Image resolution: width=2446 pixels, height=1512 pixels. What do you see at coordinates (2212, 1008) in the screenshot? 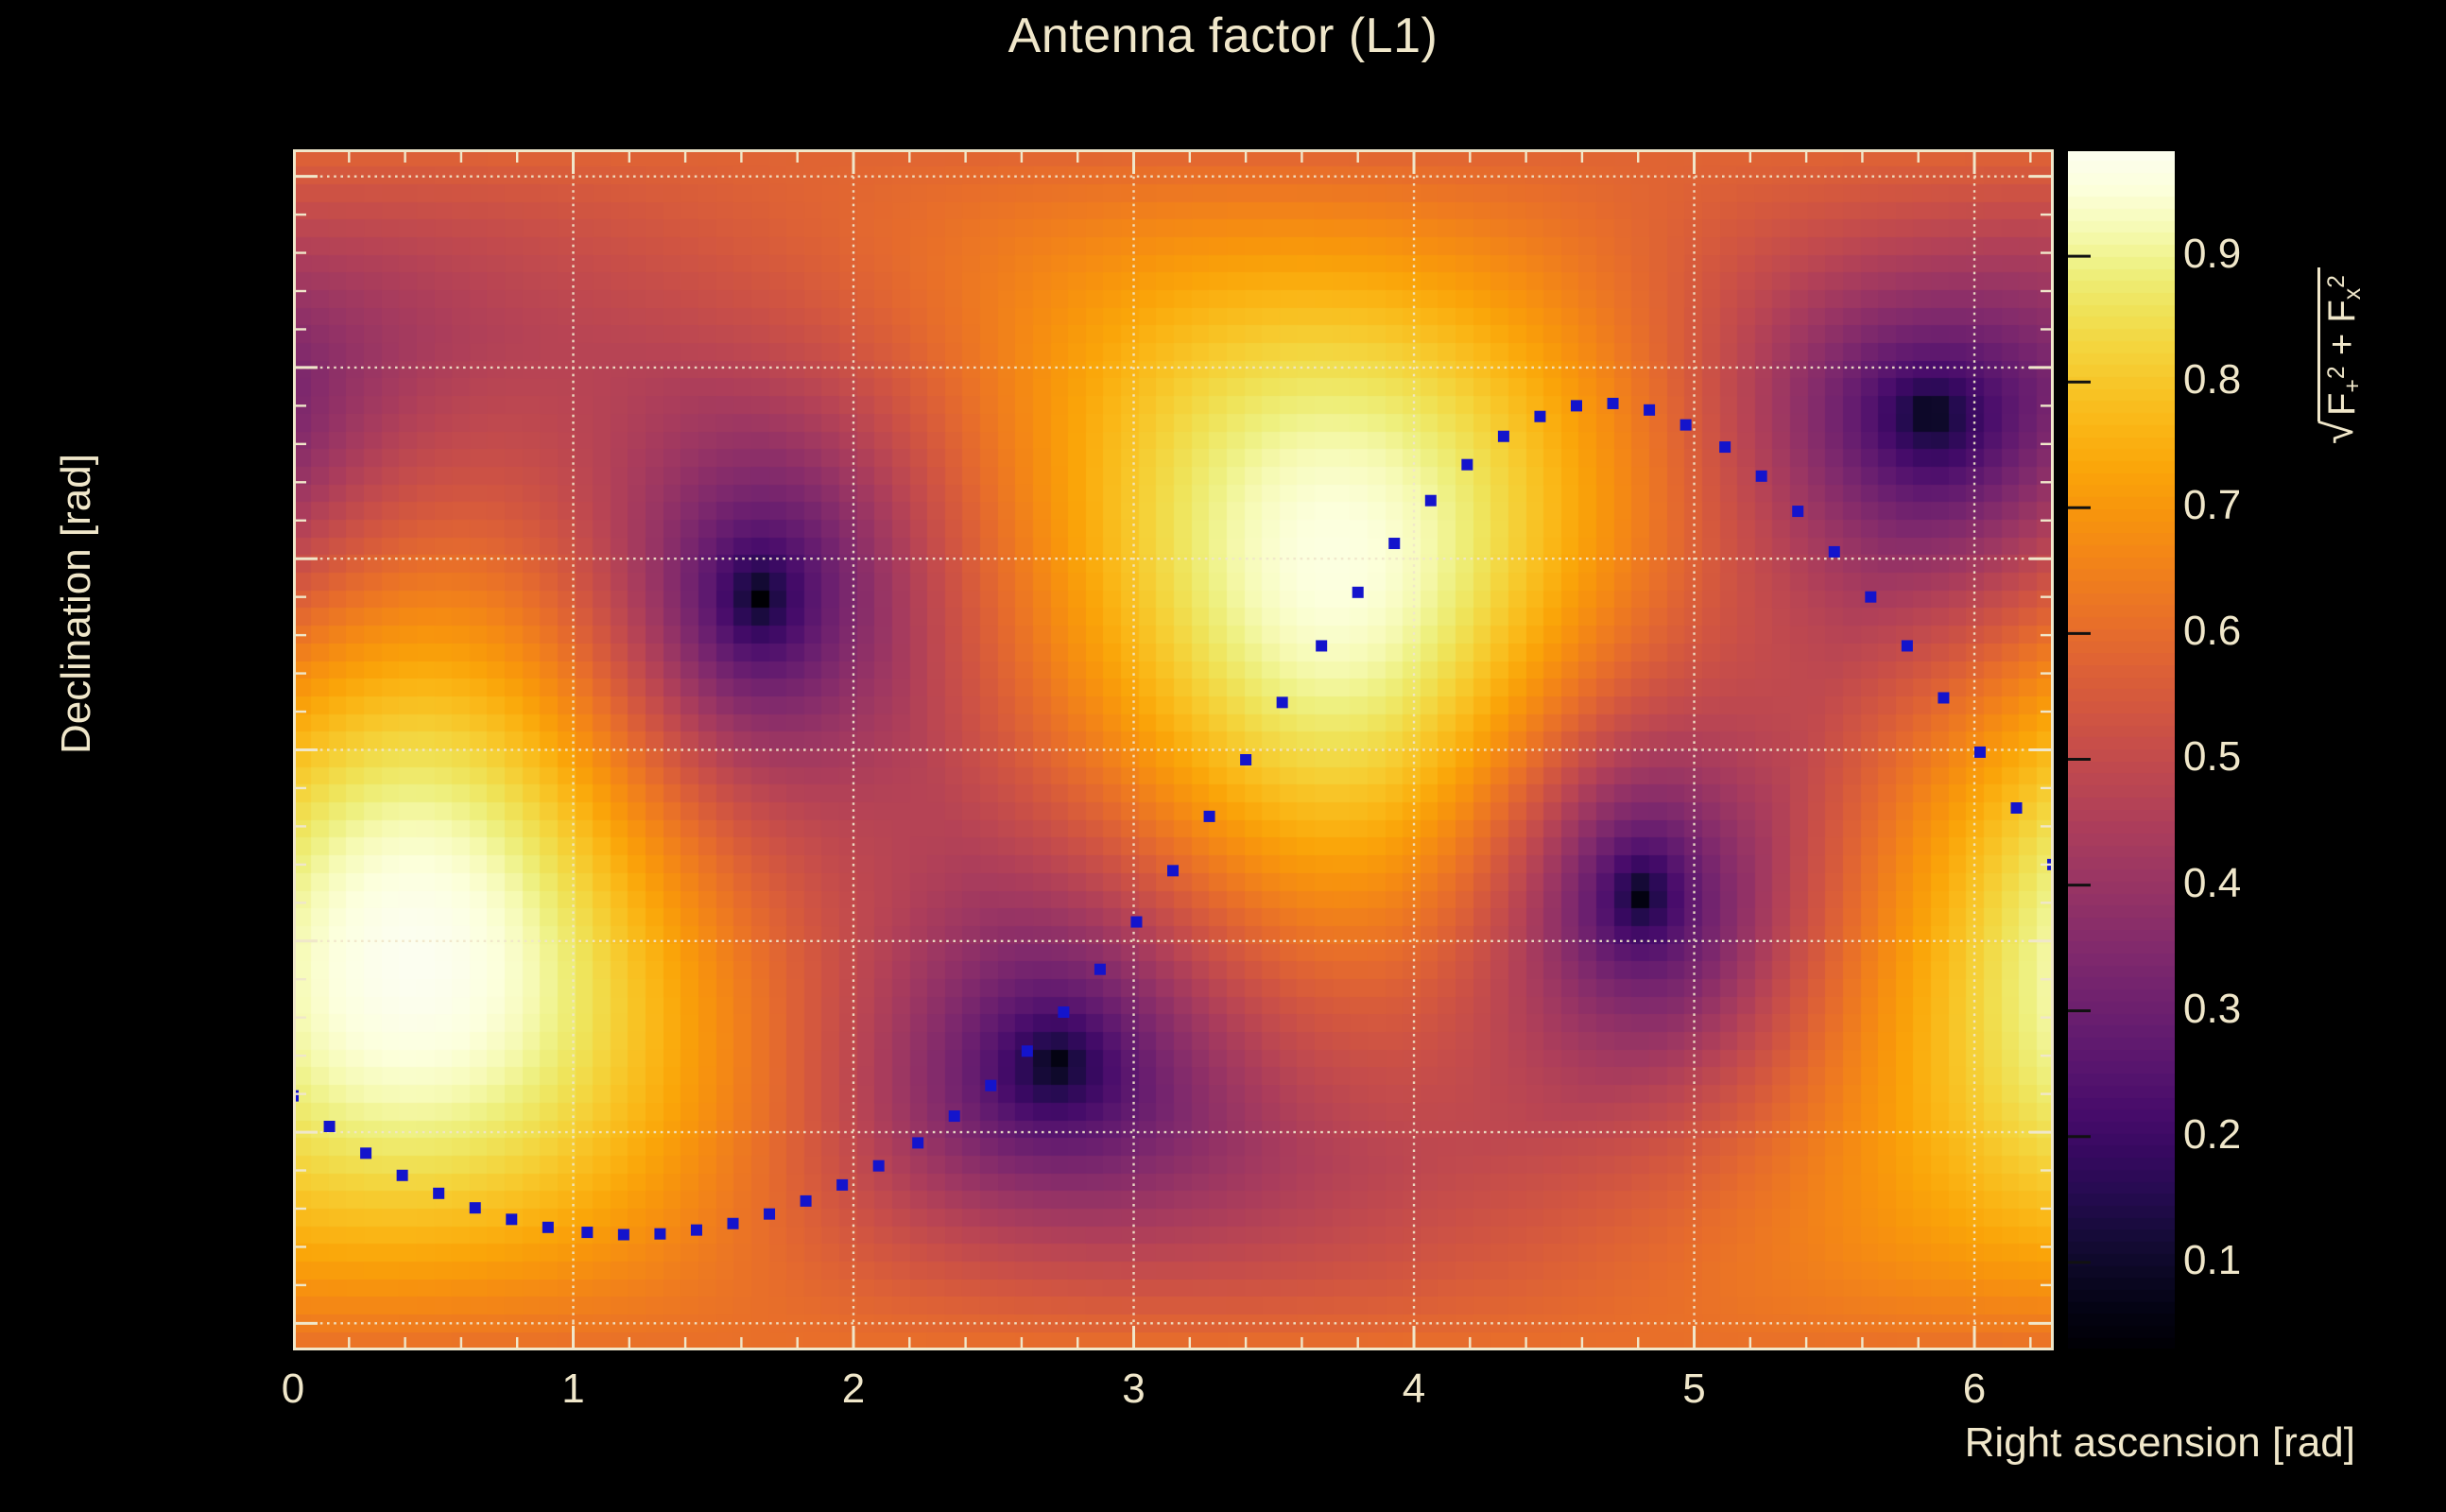
I see `color-bar-tick-label: 0.3` at bounding box center [2212, 1008].